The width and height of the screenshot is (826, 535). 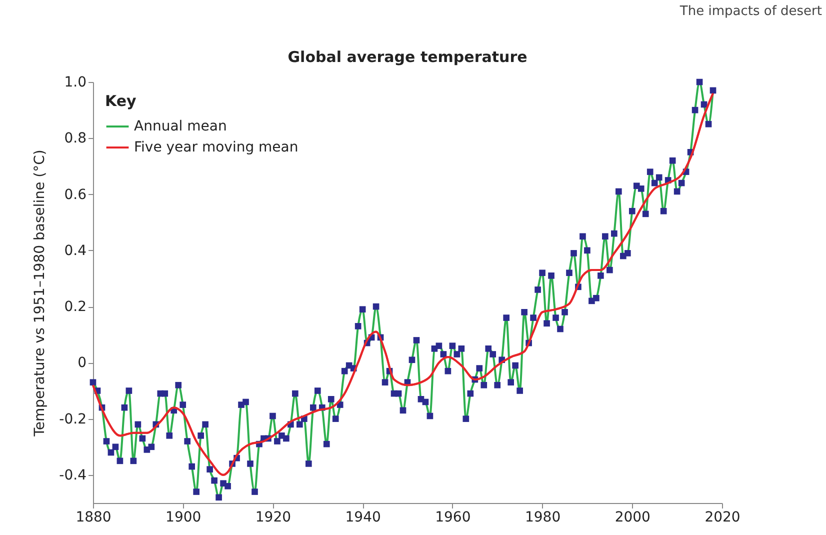 I want to click on legend-label: Annual mean, so click(x=180, y=126).